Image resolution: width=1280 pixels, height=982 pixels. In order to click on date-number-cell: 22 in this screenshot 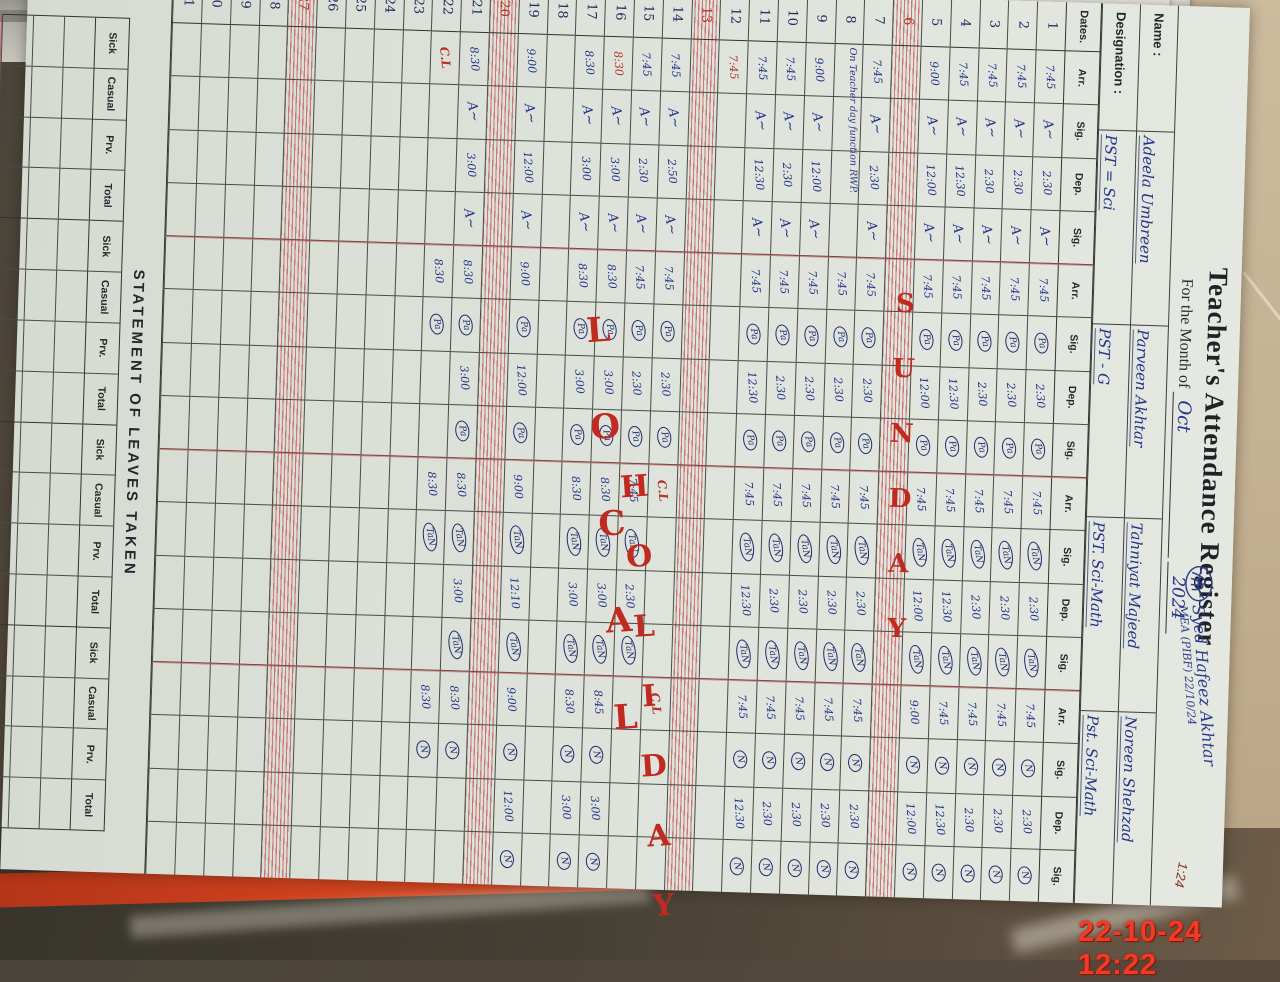, I will do `click(447, 8)`.